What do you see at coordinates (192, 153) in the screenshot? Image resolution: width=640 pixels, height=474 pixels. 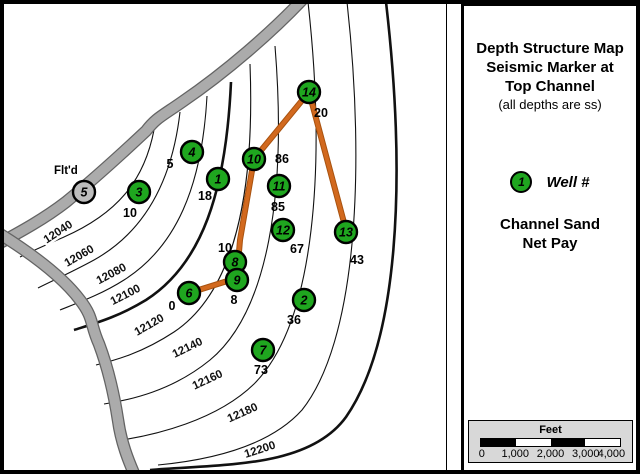 I see `well-number: 4` at bounding box center [192, 153].